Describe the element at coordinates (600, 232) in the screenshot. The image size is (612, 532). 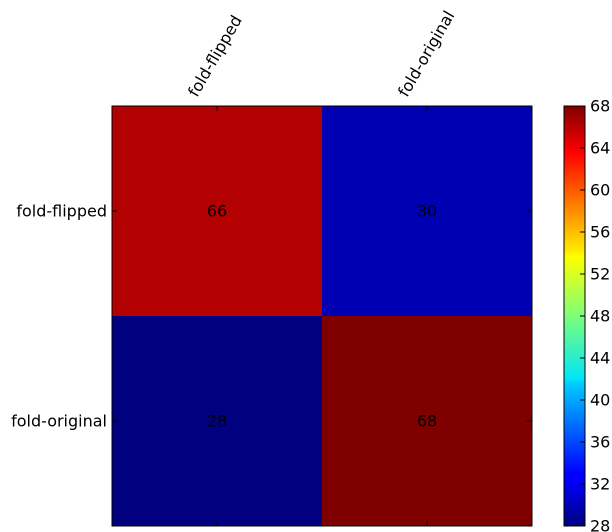
I see `colorbar-tick-label-7: 56` at that location.